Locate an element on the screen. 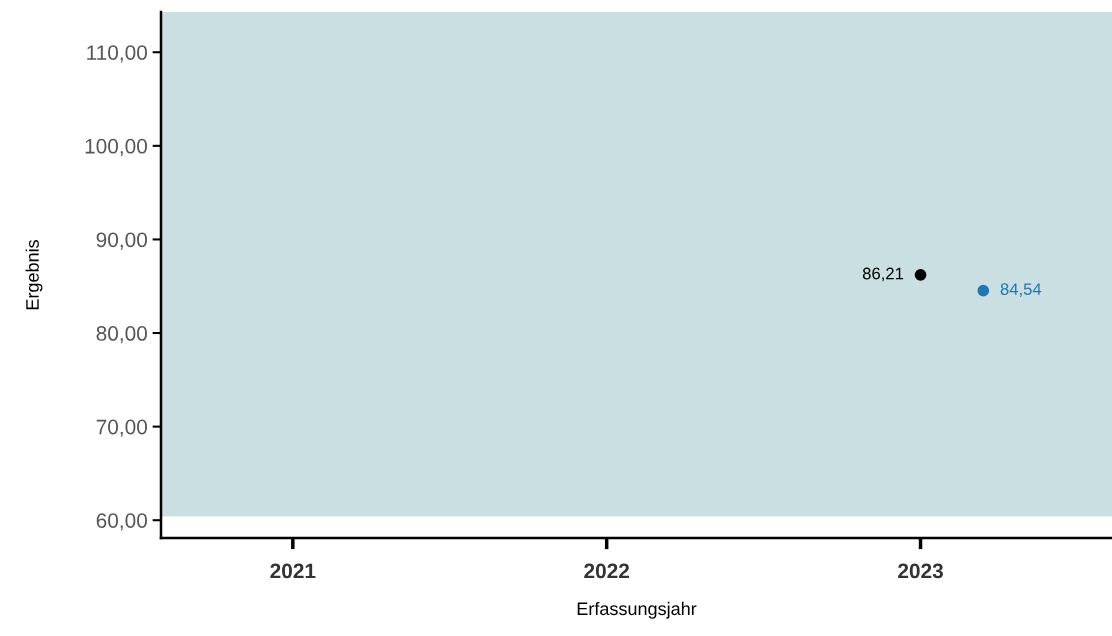 This screenshot has height=636, width=1112. x-tick-label: 2023 is located at coordinates (920, 571).